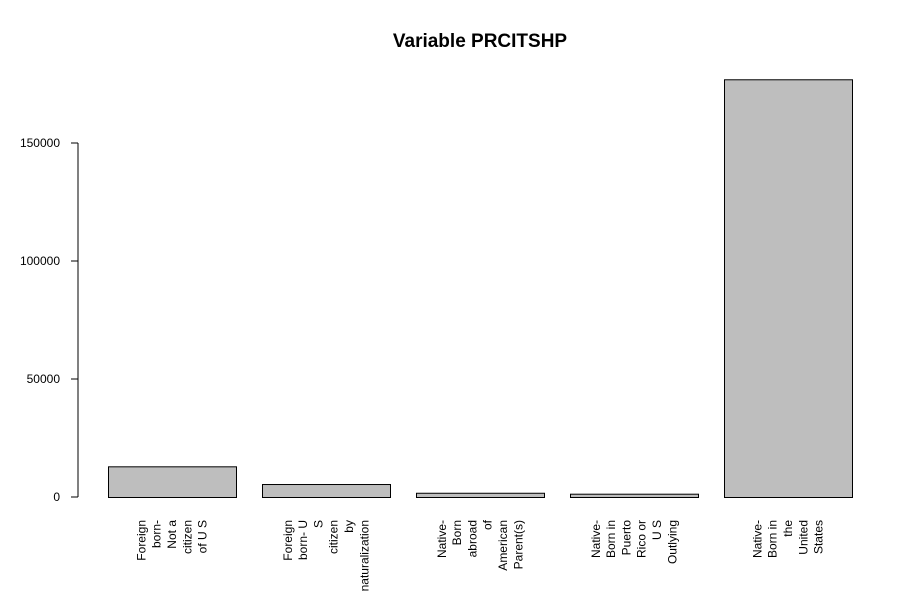  I want to click on category-label-line: of, so click(488, 524).